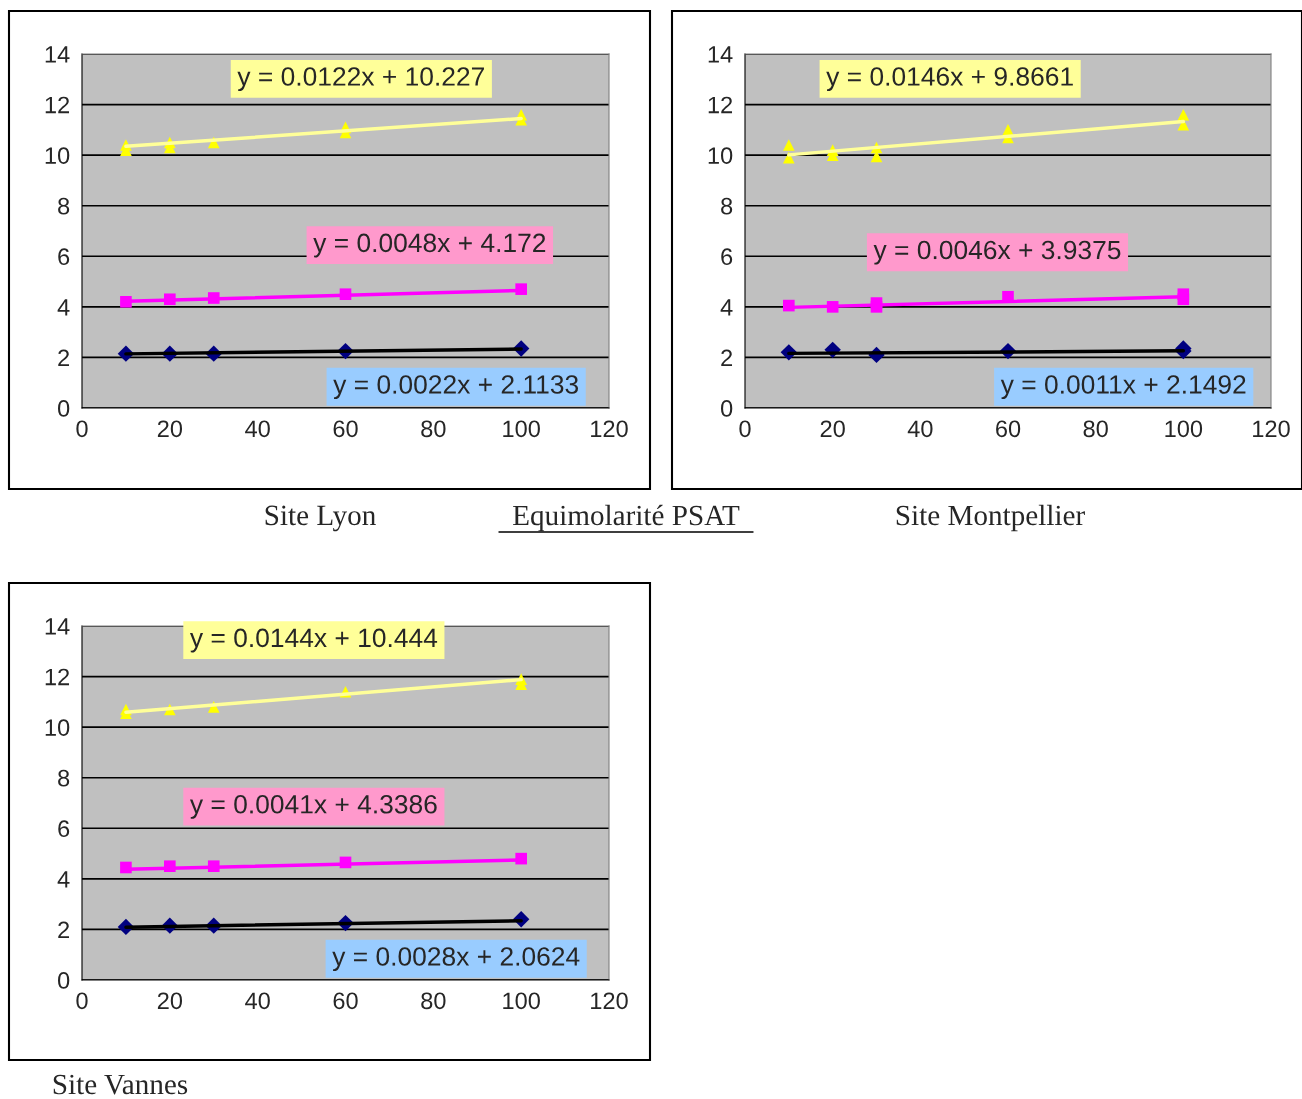 The image size is (1302, 1099). I want to click on annotation: y = 0.0011x + 2.1492, so click(1123, 387).